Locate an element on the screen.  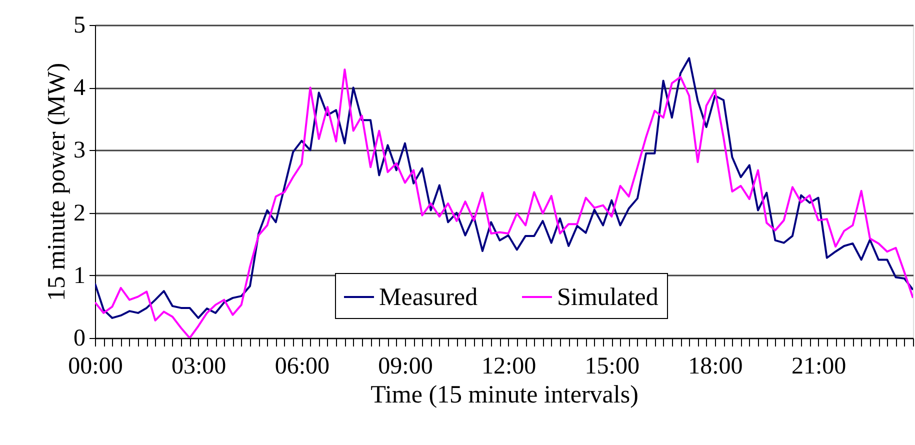
y-tick-label: 1 is located at coordinates (80, 275).